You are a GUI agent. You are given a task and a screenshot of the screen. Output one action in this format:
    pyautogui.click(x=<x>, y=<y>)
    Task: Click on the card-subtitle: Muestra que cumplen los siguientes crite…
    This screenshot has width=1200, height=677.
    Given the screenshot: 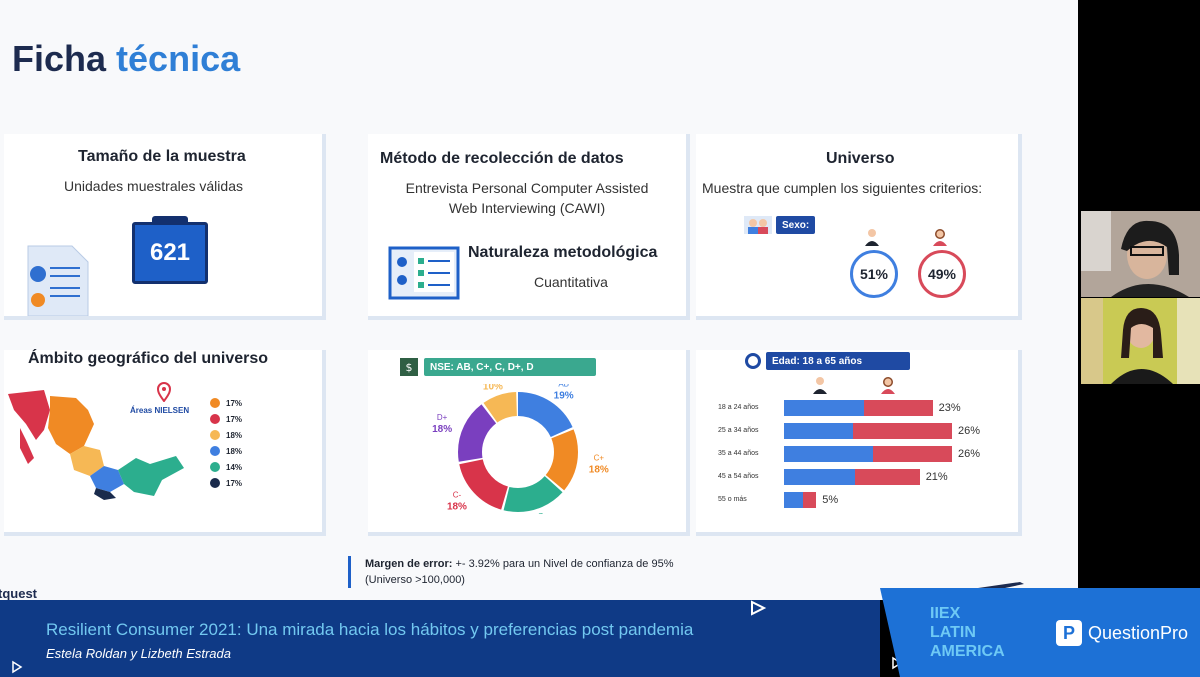 What is the action you would take?
    pyautogui.click(x=842, y=188)
    